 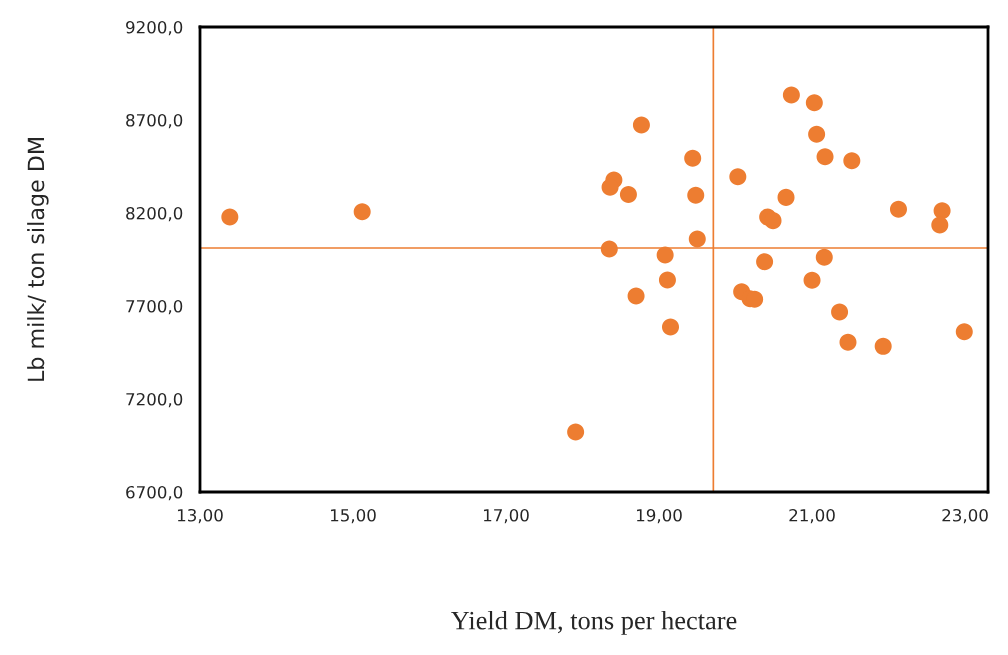 What do you see at coordinates (965, 516) in the screenshot?
I see `x-tick-label: 23,00` at bounding box center [965, 516].